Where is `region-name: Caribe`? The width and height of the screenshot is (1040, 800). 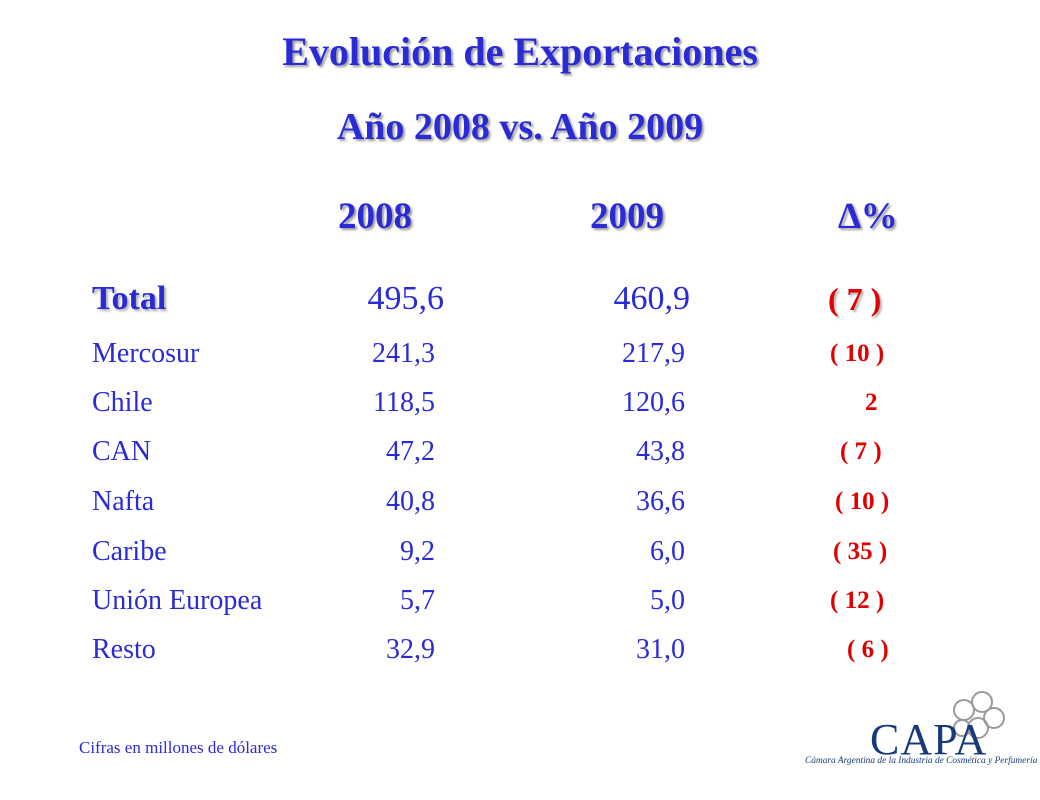 region-name: Caribe is located at coordinates (129, 551).